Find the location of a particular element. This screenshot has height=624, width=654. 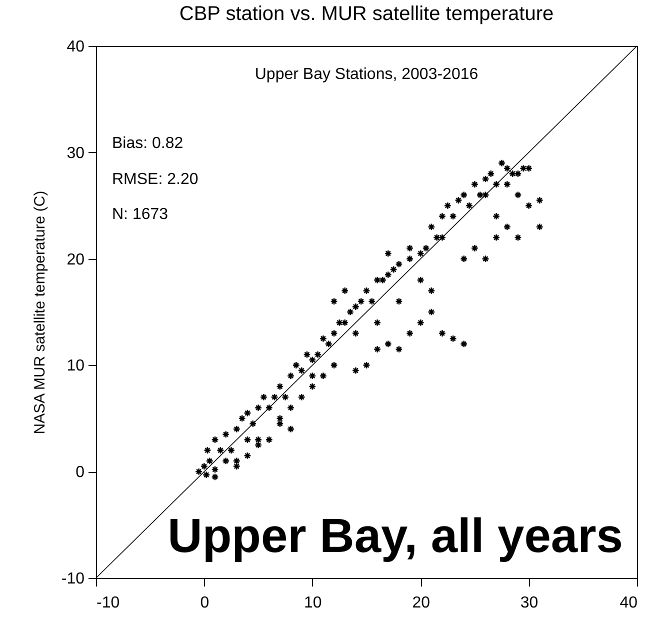

y-axis-title: NASA MUR satellite temperature (C) is located at coordinates (39, 312).